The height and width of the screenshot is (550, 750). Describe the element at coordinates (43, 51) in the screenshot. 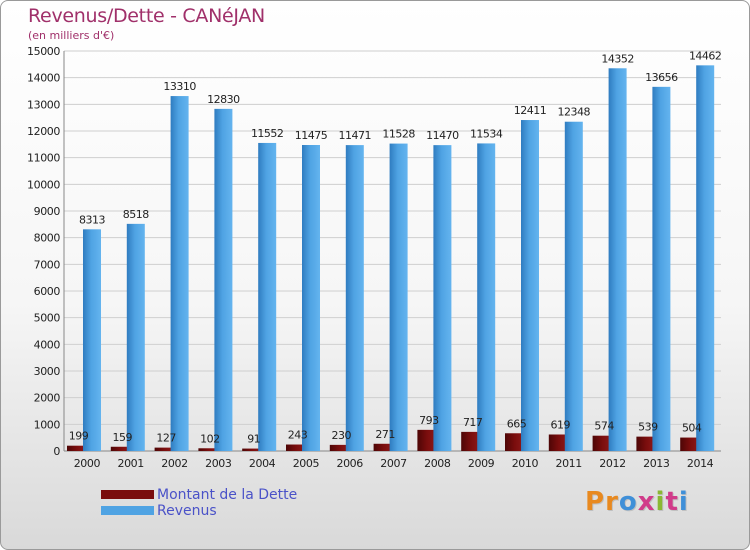

I see `y-tick-label: 15000` at that location.